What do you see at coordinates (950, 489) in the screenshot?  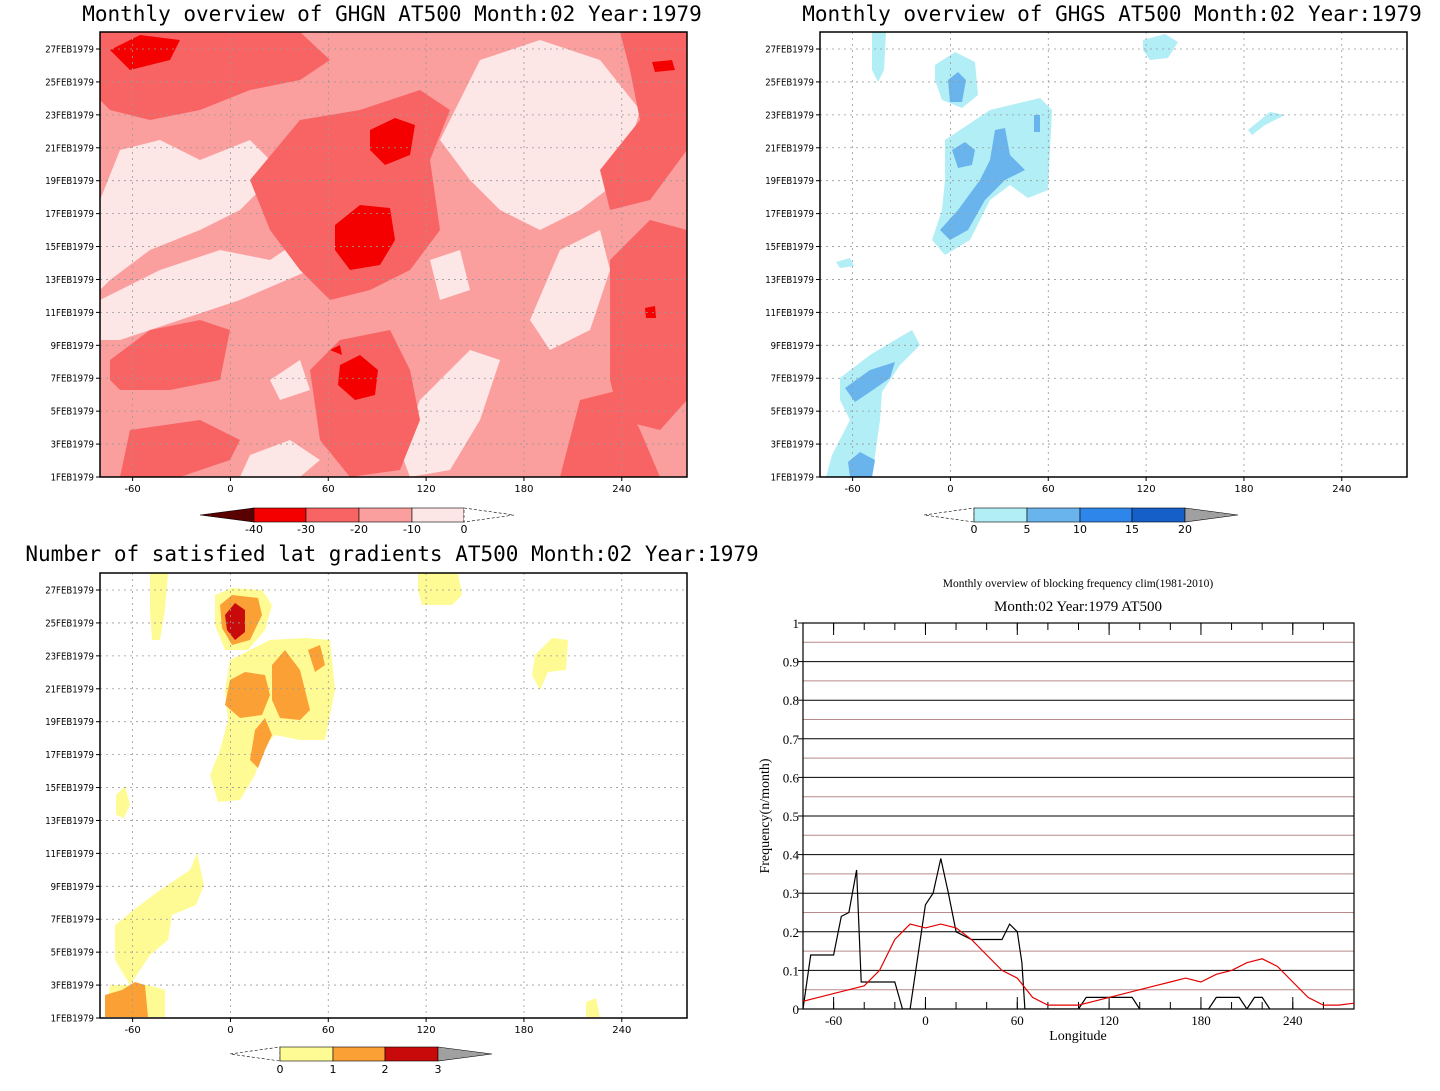 I see `ghgs-xtick-label-1: 0` at bounding box center [950, 489].